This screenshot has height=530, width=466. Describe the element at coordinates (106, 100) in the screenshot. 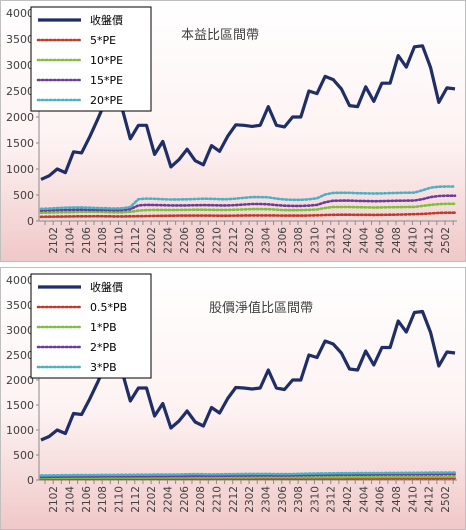

I see `legend-label: 20*PE` at that location.